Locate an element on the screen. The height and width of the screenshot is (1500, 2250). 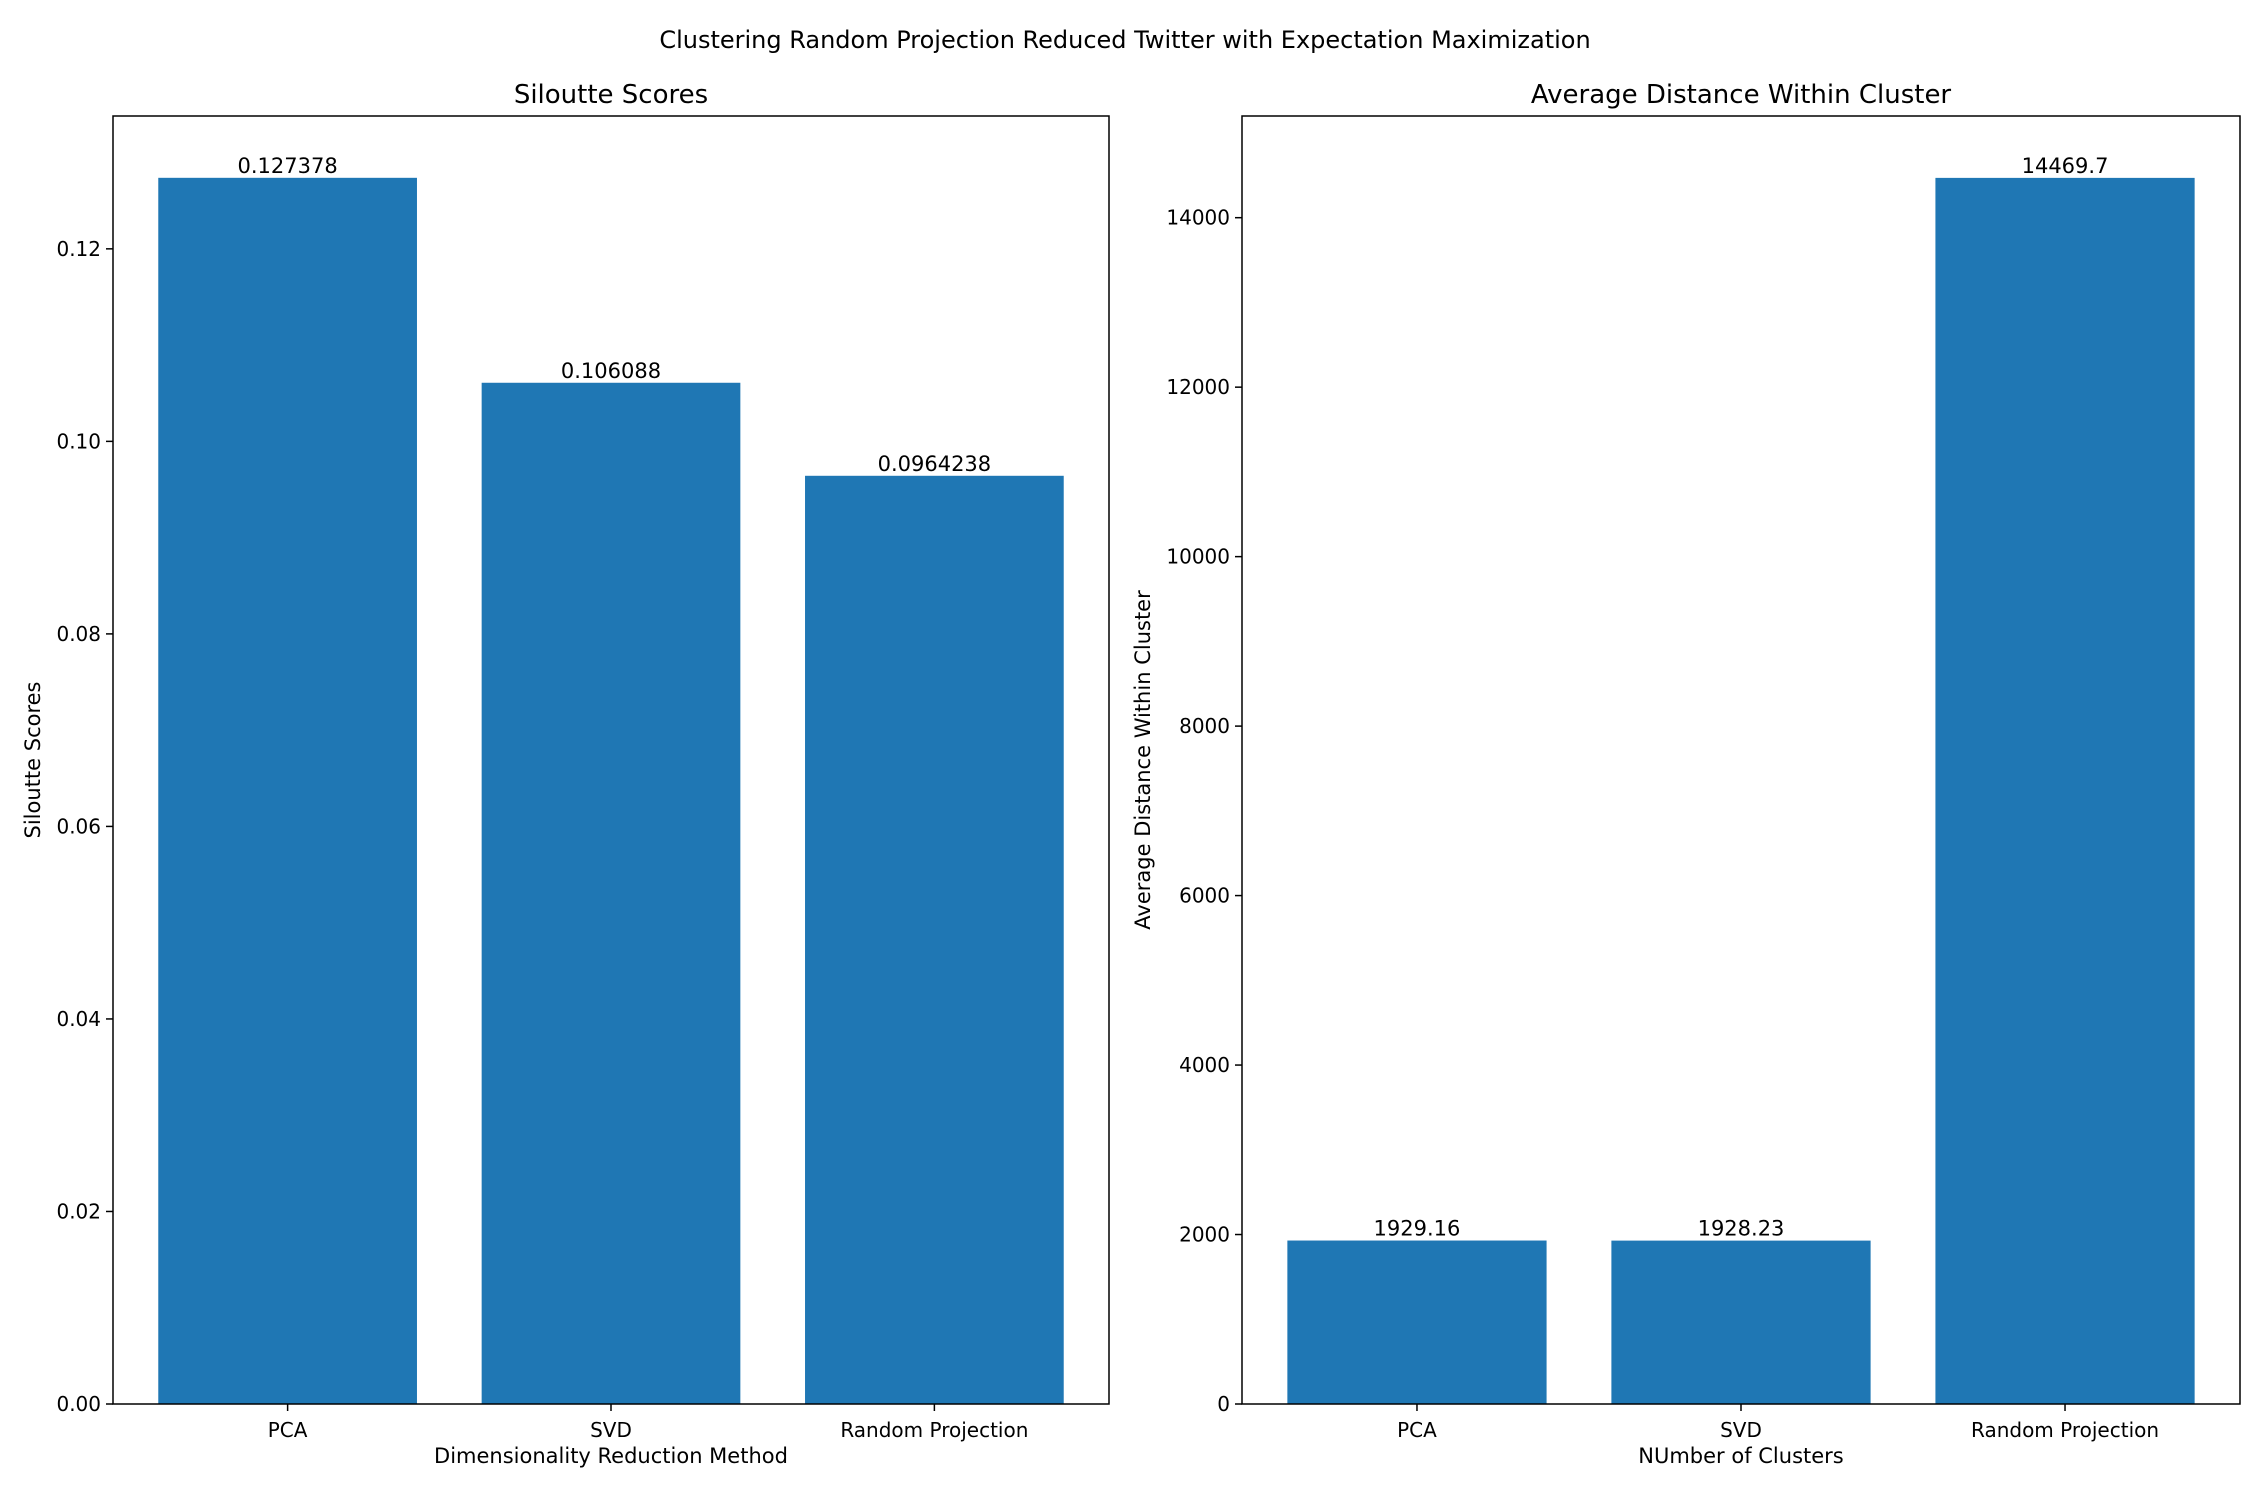
y-tick-label: 0.08 is located at coordinates (78, 634).